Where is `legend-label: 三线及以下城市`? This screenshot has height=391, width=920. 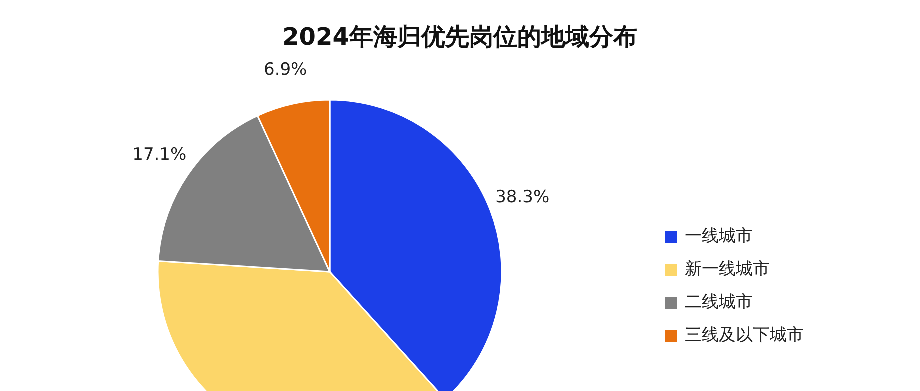 legend-label: 三线及以下城市 is located at coordinates (744, 336).